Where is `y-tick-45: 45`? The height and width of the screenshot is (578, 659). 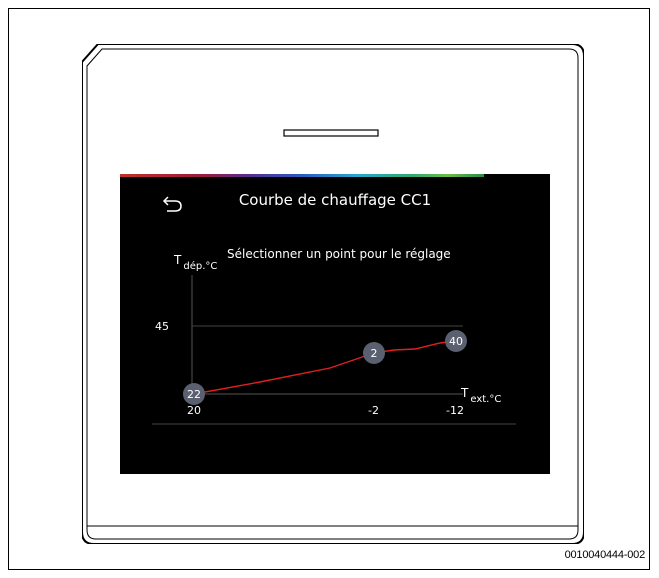 y-tick-45: 45 is located at coordinates (162, 326).